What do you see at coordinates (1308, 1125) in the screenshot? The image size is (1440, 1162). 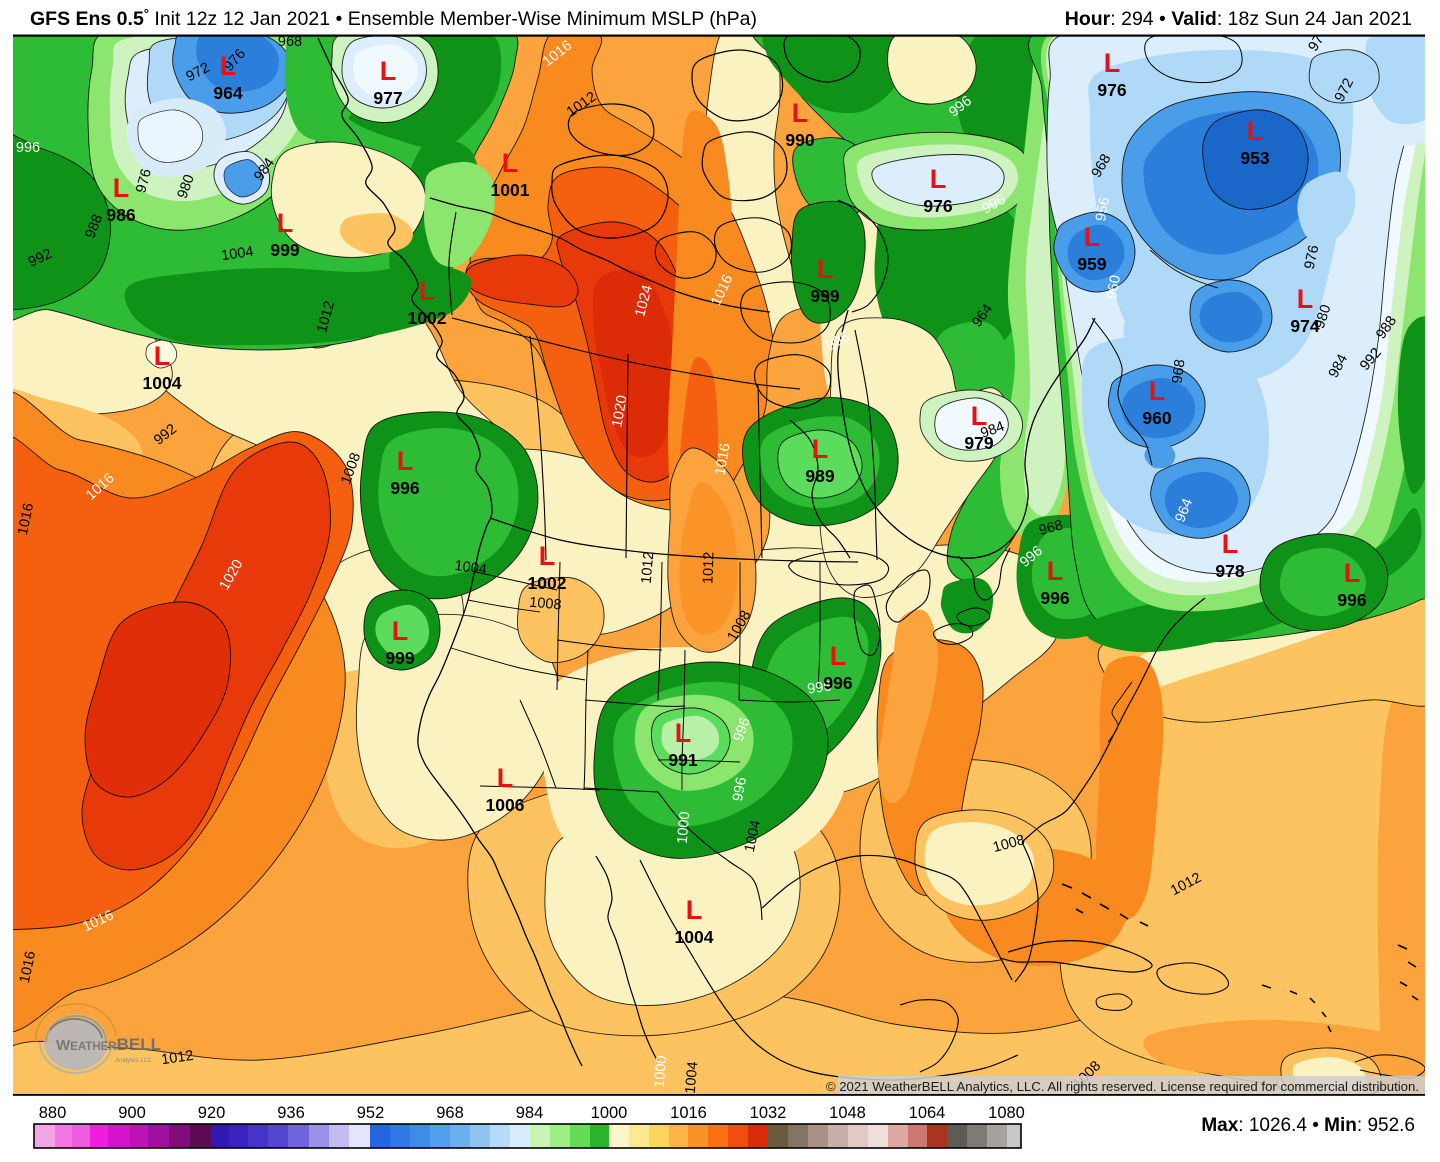 I see `svg-text: Max: 1026.4 • Min: 952.6` at bounding box center [1308, 1125].